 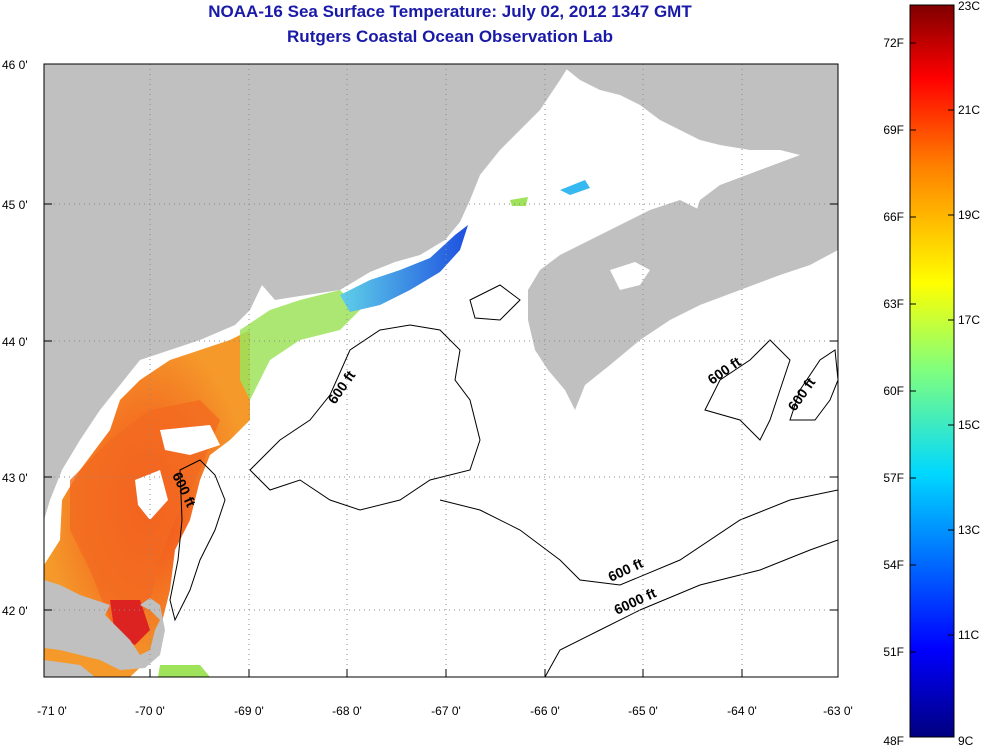 I want to click on lat-label: 42 0', so click(x=15, y=611).